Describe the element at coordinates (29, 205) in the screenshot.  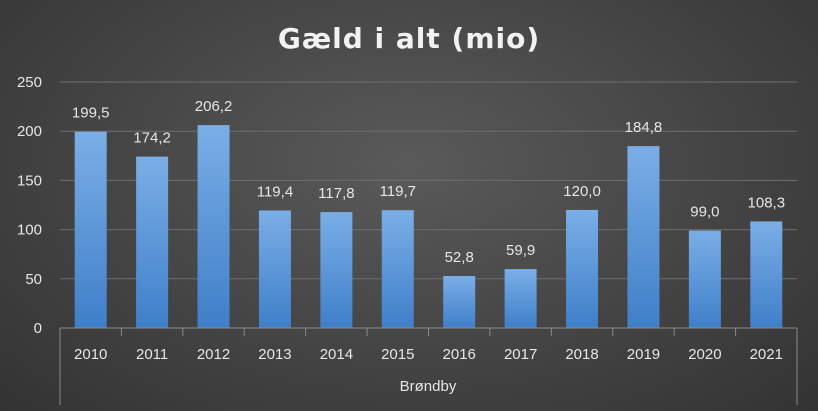
I see `y-axis-ticks: 0 50 100 150 200 250` at that location.